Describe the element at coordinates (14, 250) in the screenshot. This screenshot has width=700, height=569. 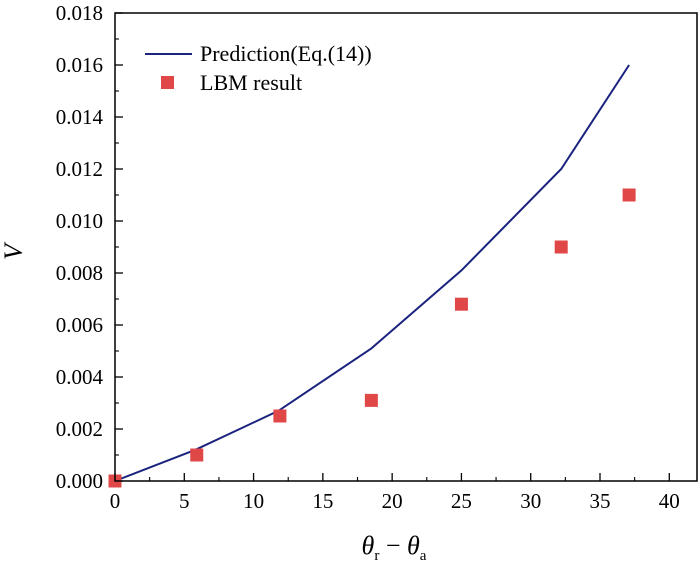
I see `y-axis-label: V` at that location.